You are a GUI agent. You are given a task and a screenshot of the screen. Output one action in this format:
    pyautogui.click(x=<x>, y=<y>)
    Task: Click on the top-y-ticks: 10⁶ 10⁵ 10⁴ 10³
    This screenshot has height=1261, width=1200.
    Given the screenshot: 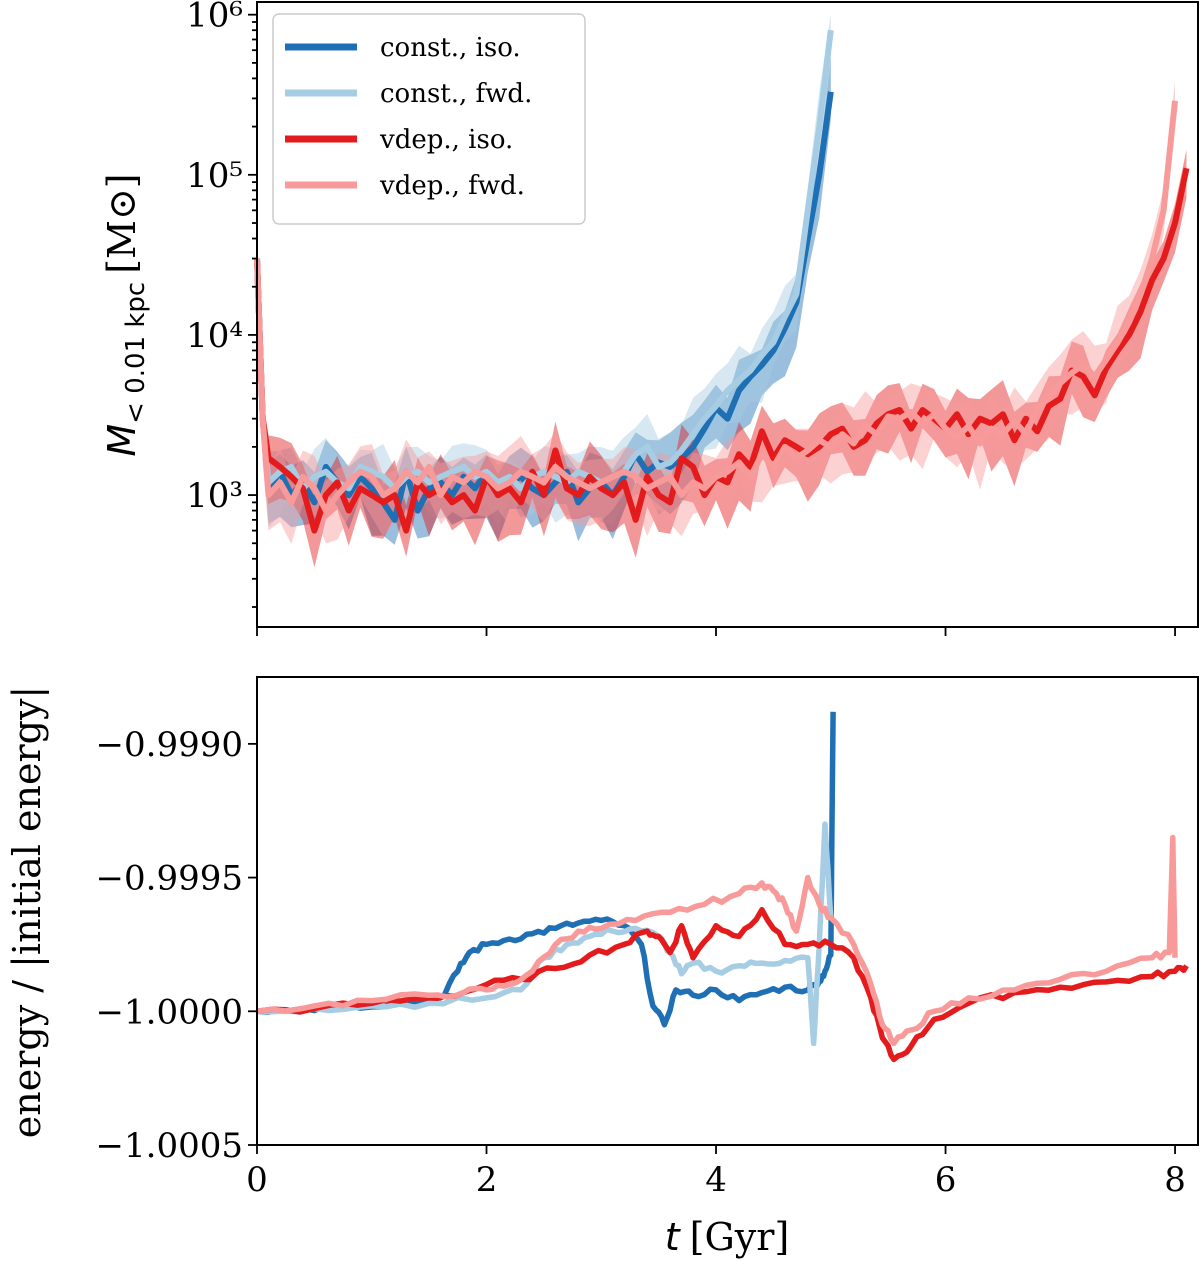 What is the action you would take?
    pyautogui.click(x=221, y=304)
    